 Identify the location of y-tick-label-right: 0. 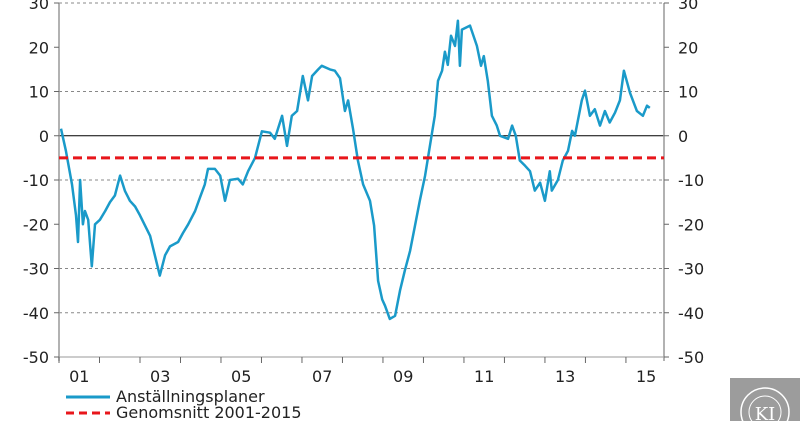
(683, 136).